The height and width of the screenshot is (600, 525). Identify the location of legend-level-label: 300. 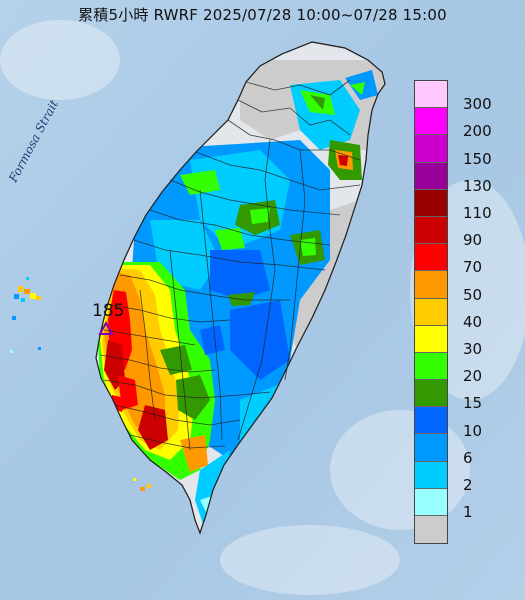
(477, 104).